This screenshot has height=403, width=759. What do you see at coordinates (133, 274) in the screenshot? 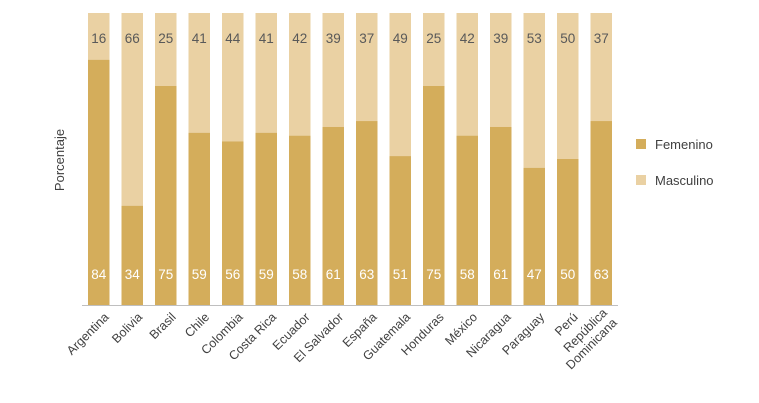
I see `value-label-femenino-bolivia: 34` at bounding box center [133, 274].